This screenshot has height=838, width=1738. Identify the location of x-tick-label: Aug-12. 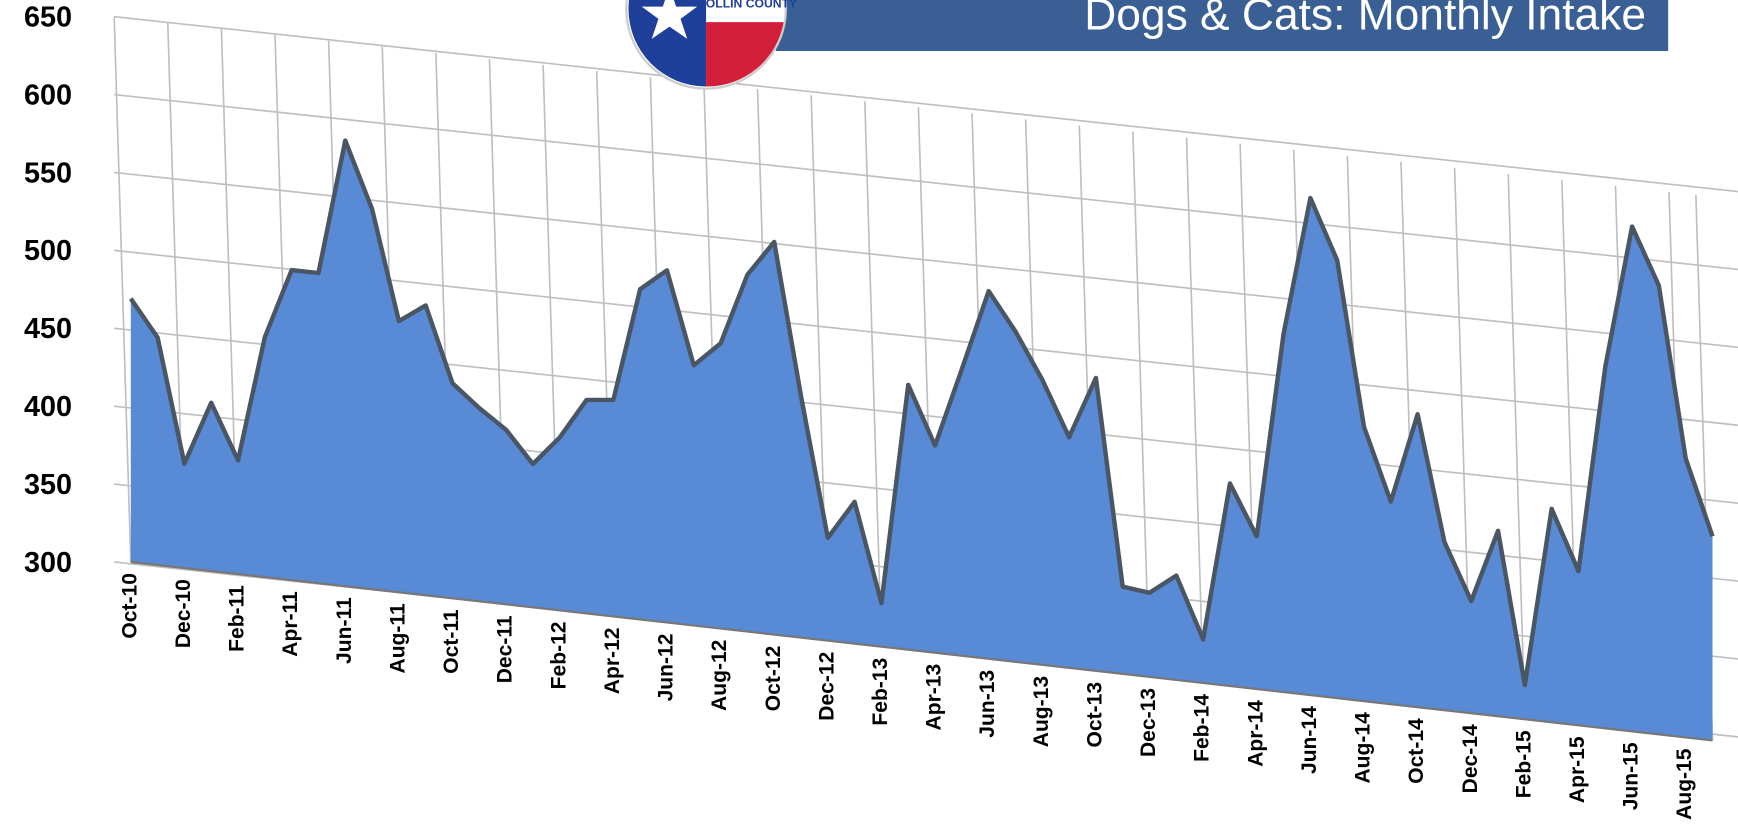
(719, 675).